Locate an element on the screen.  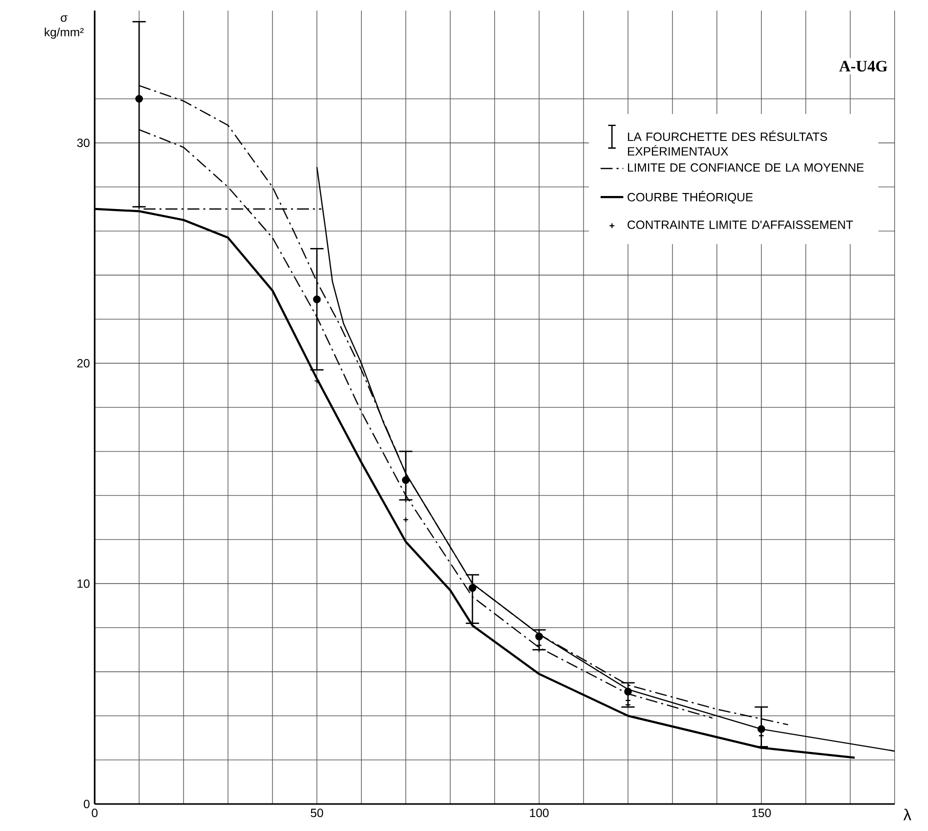
x-tick-label: 150 is located at coordinates (761, 813).